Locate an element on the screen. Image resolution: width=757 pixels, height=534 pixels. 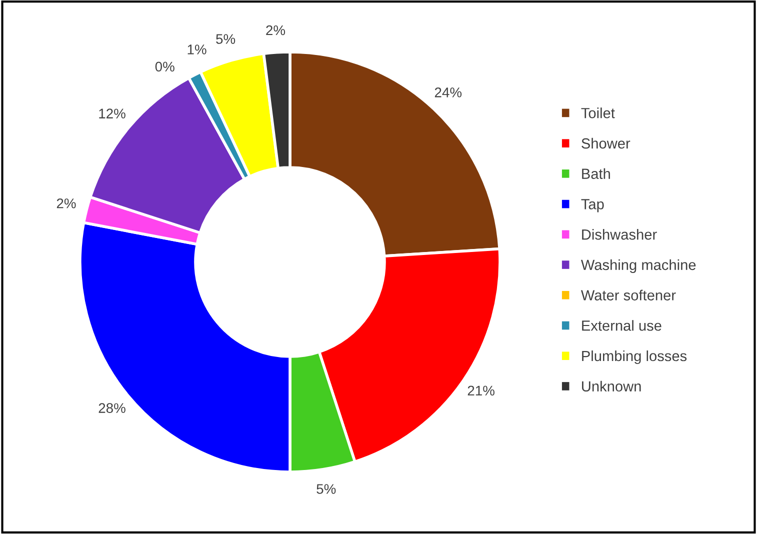
legend-label: Tap is located at coordinates (592, 205).